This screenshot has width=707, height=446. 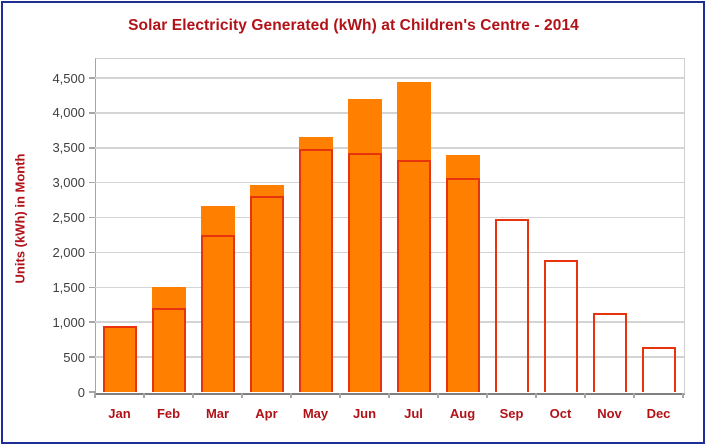 What do you see at coordinates (81, 392) in the screenshot?
I see `y-tick-label: 0` at bounding box center [81, 392].